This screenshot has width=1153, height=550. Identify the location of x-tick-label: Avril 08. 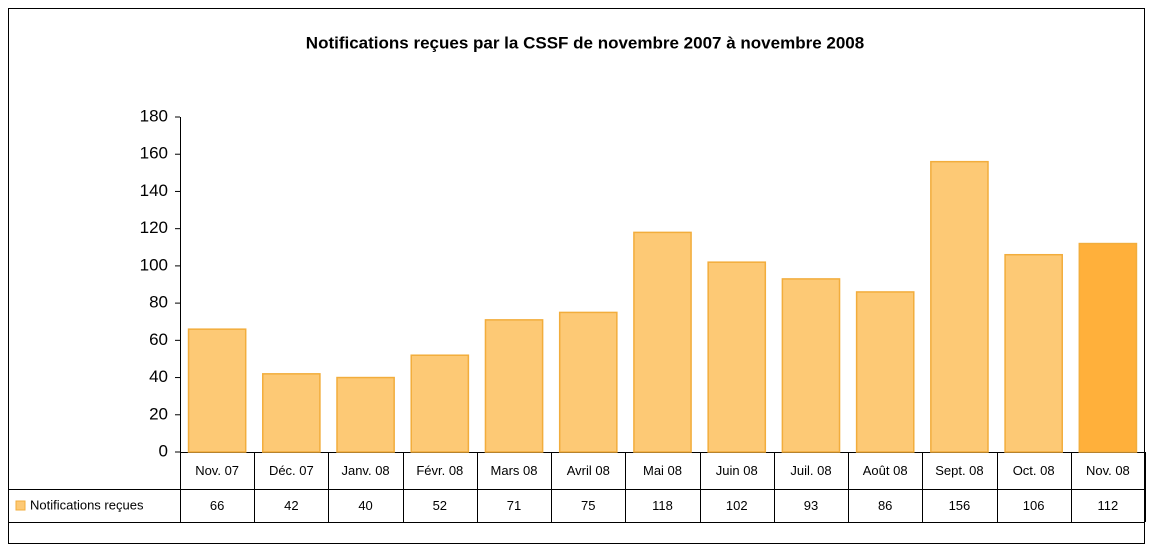
(588, 470).